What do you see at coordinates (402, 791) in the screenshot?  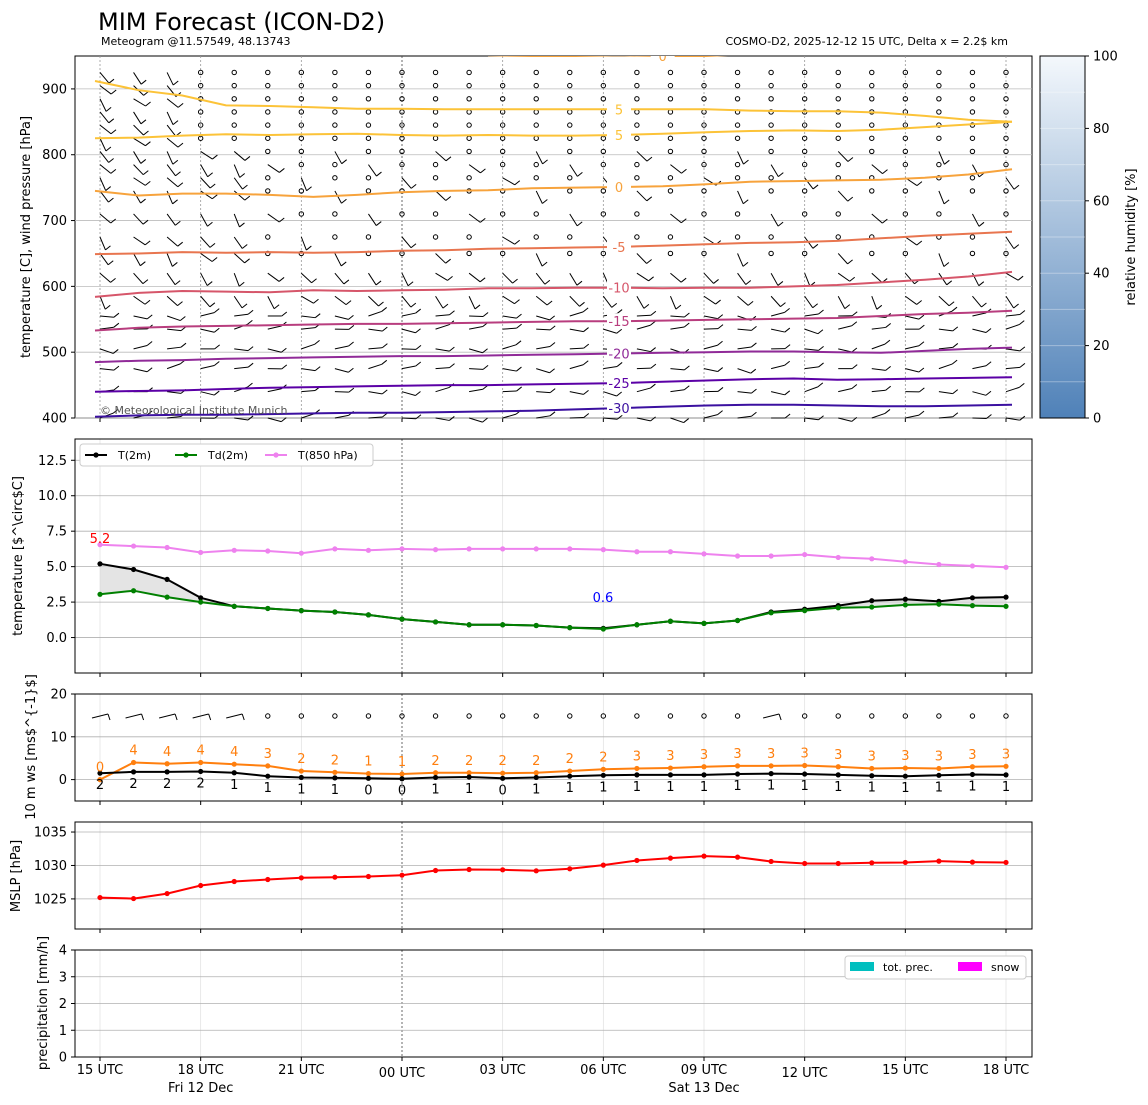 I see `wind-value-label: 0` at bounding box center [402, 791].